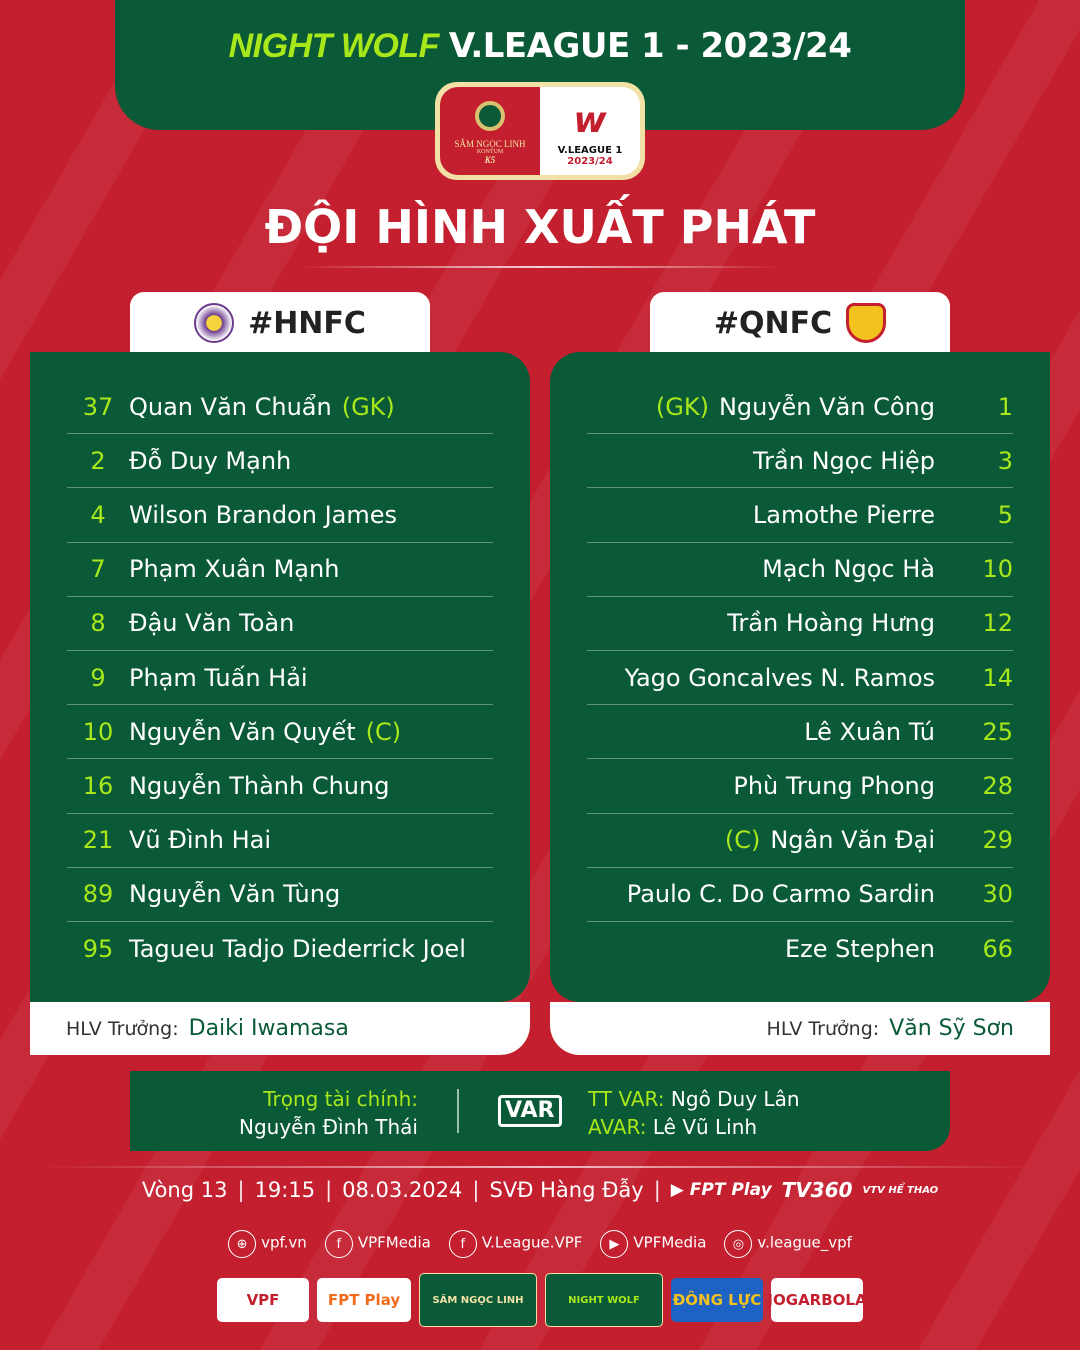 This screenshot has width=1080, height=1350. Describe the element at coordinates (490, 152) in the screenshot. I see `logo-subtext: KONTUM` at that location.